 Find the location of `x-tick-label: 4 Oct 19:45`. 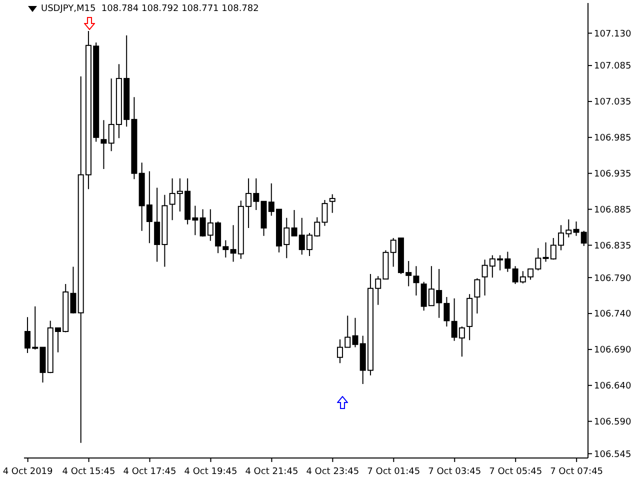

x-tick-label: 4 Oct 19:45 is located at coordinates (211, 472).